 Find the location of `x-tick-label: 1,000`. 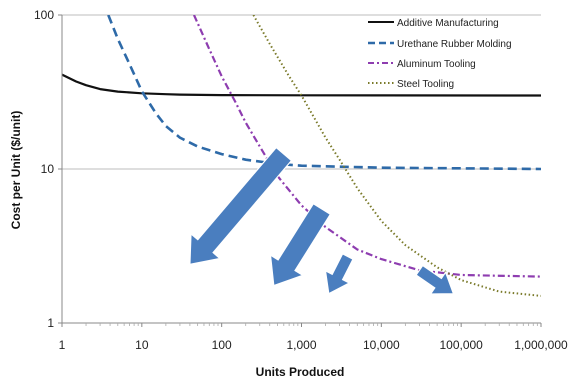

x-tick-label: 1,000 is located at coordinates (301, 345).